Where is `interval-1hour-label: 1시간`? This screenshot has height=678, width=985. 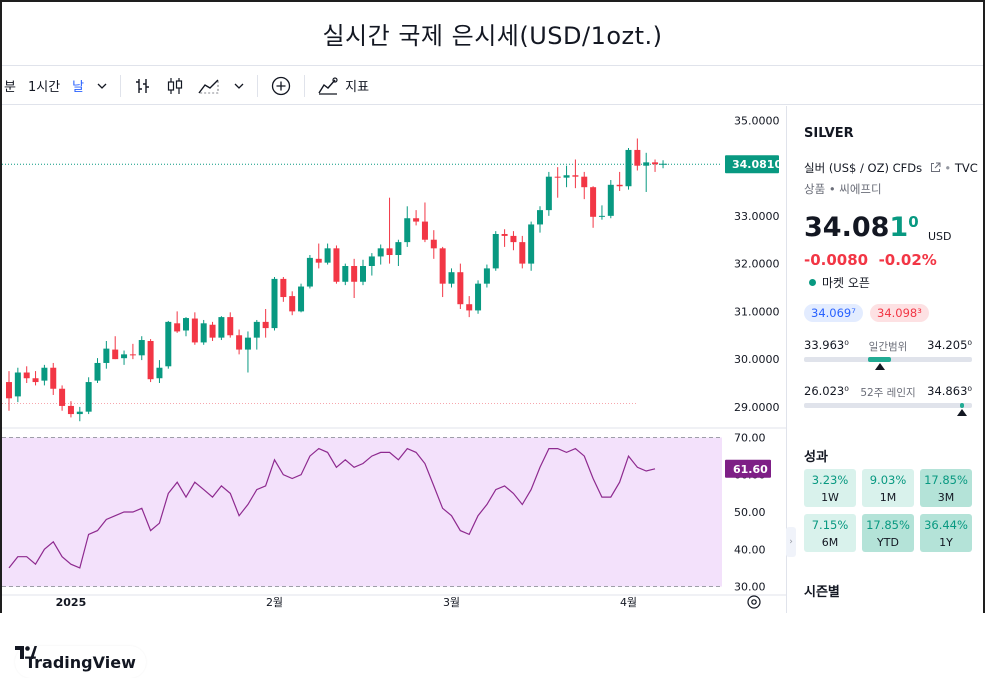 interval-1hour-label: 1시간 is located at coordinates (44, 87).